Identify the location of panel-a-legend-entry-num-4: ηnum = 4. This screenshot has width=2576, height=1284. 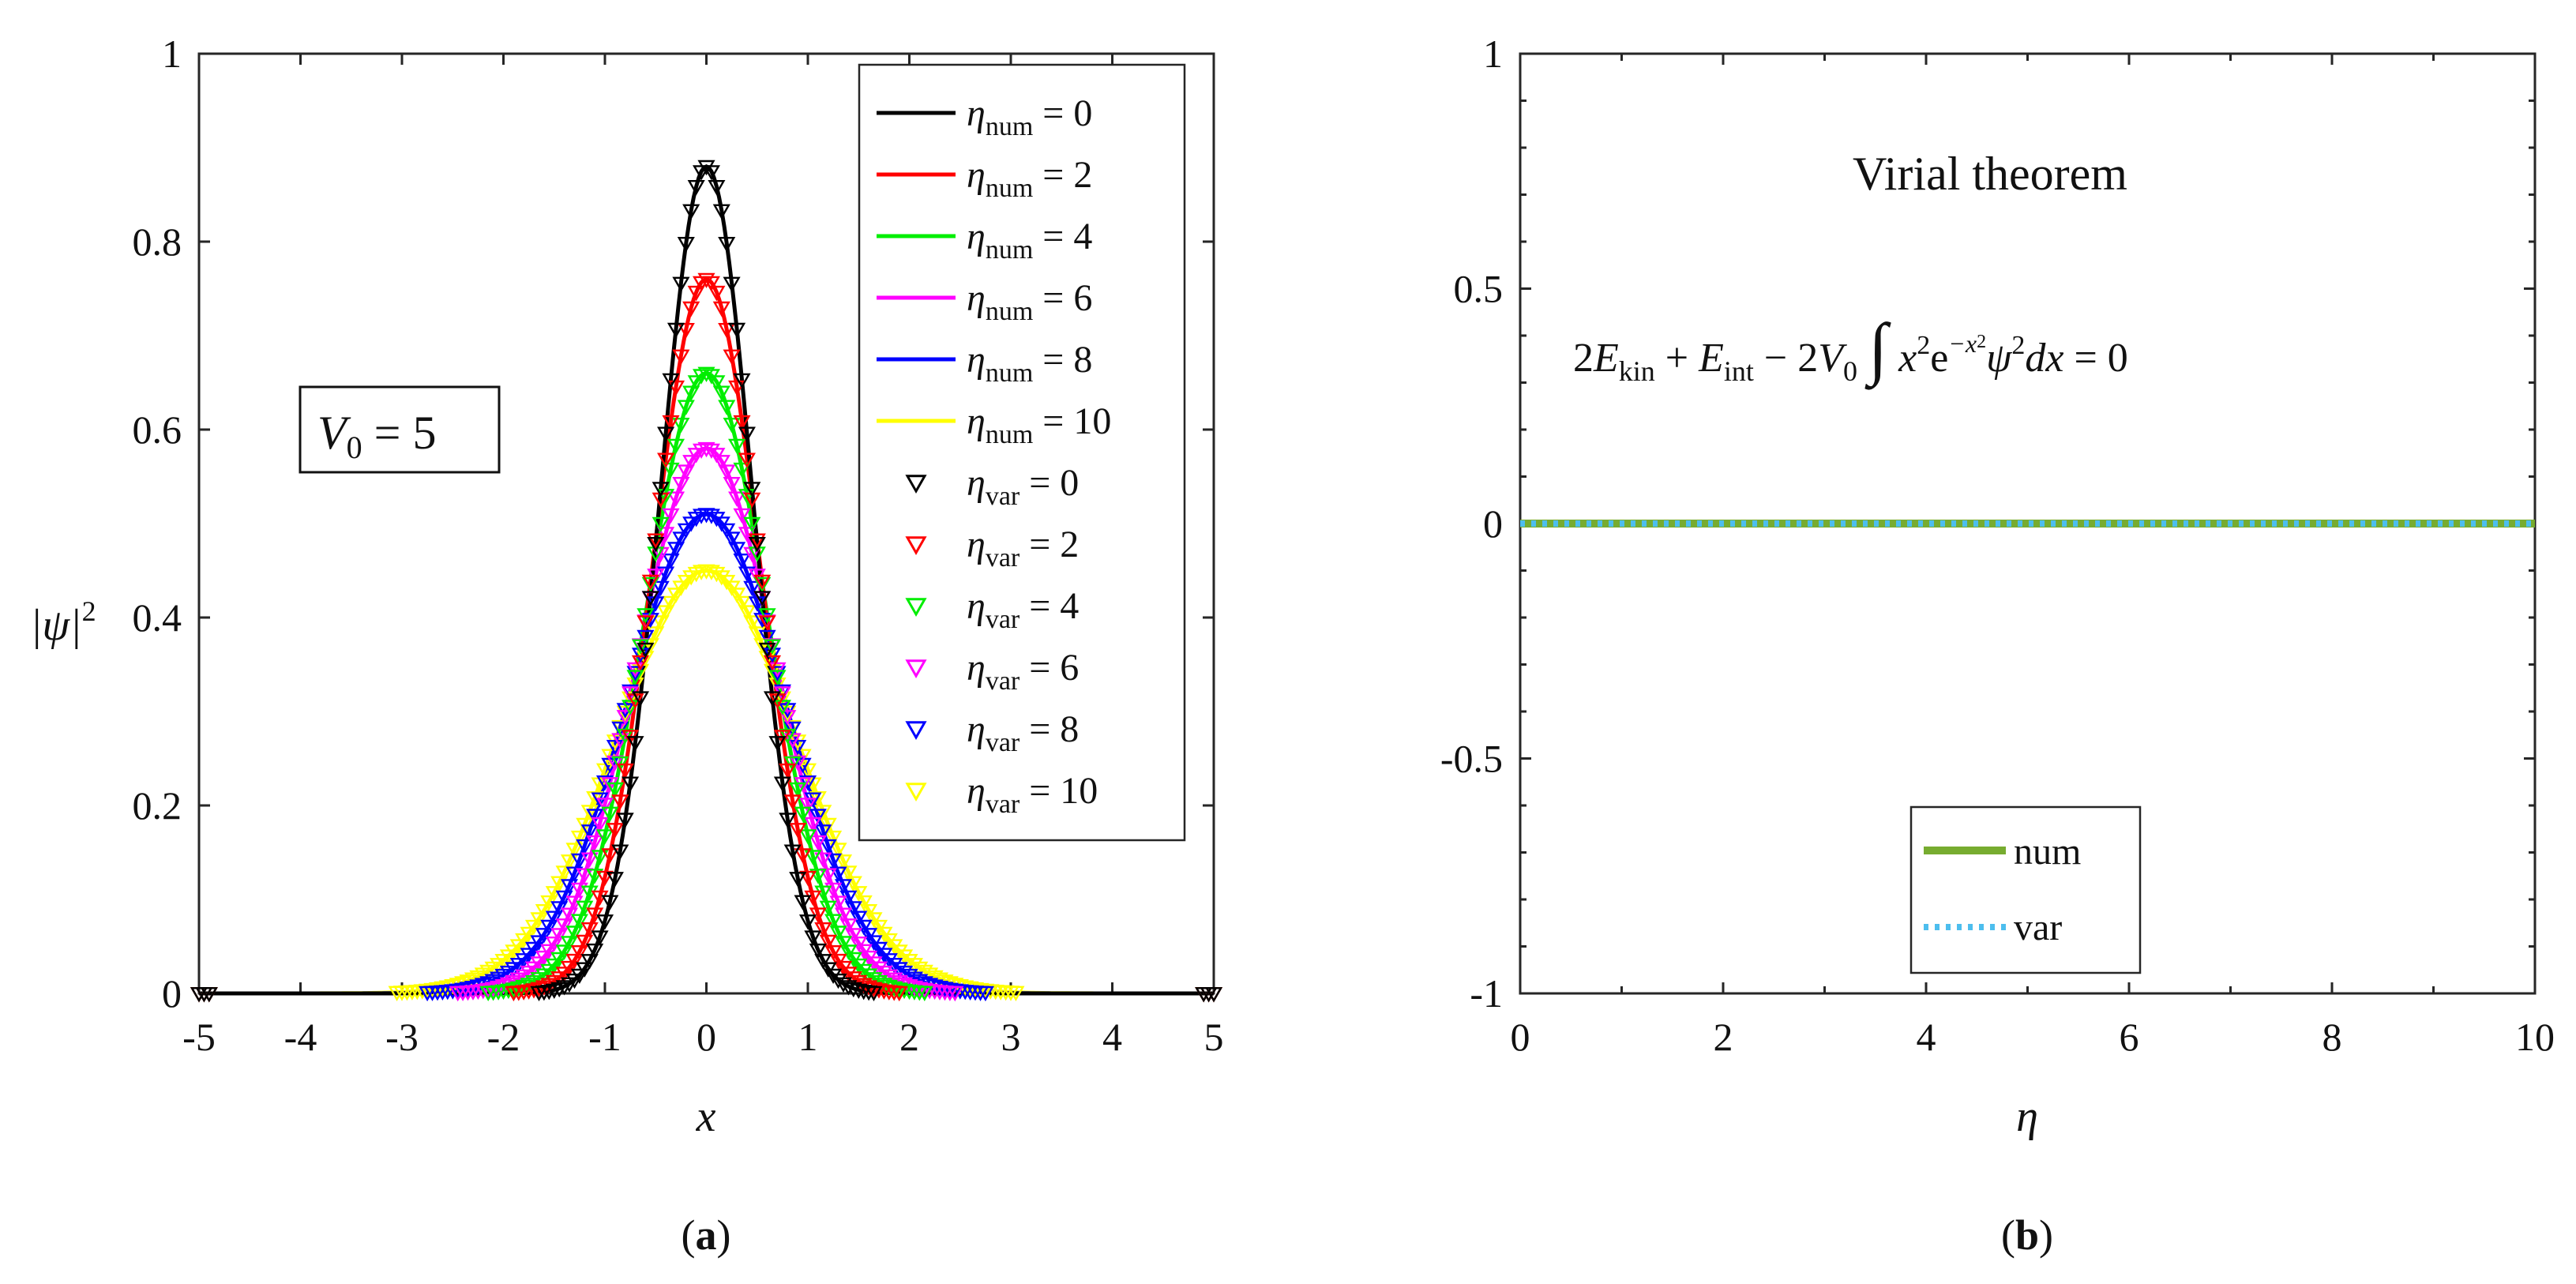
(984, 241).